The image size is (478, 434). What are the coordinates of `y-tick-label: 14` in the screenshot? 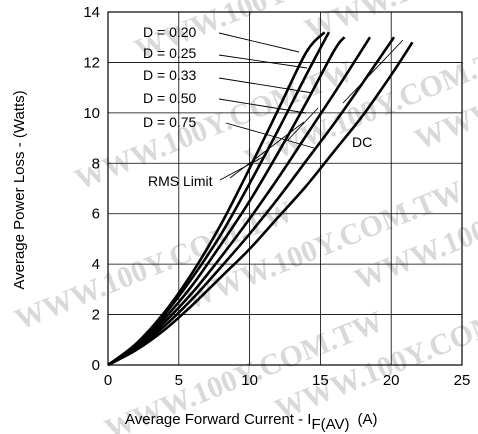 It's located at (91, 12).